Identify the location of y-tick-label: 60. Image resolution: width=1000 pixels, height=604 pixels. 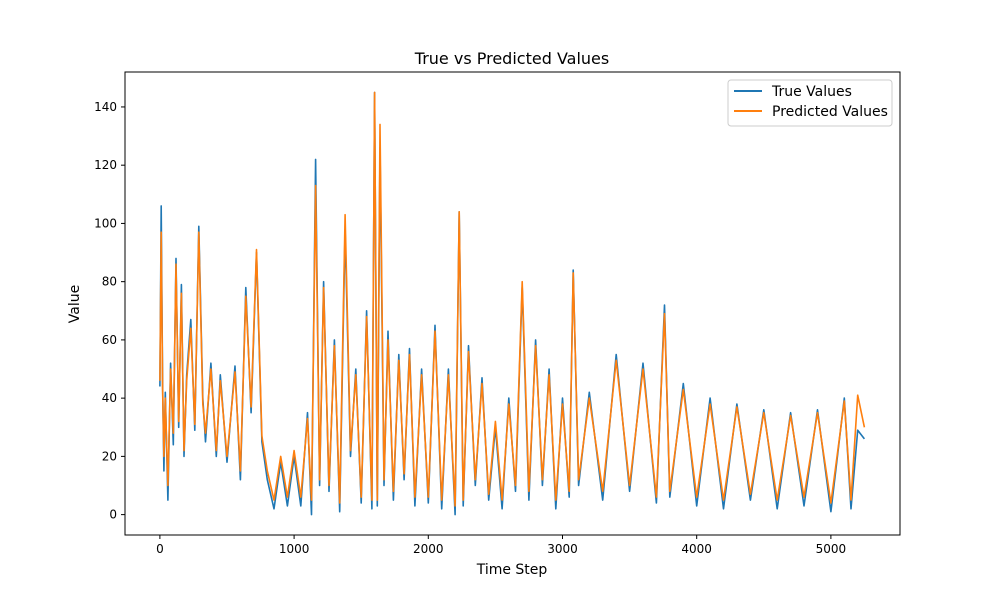
(109, 340).